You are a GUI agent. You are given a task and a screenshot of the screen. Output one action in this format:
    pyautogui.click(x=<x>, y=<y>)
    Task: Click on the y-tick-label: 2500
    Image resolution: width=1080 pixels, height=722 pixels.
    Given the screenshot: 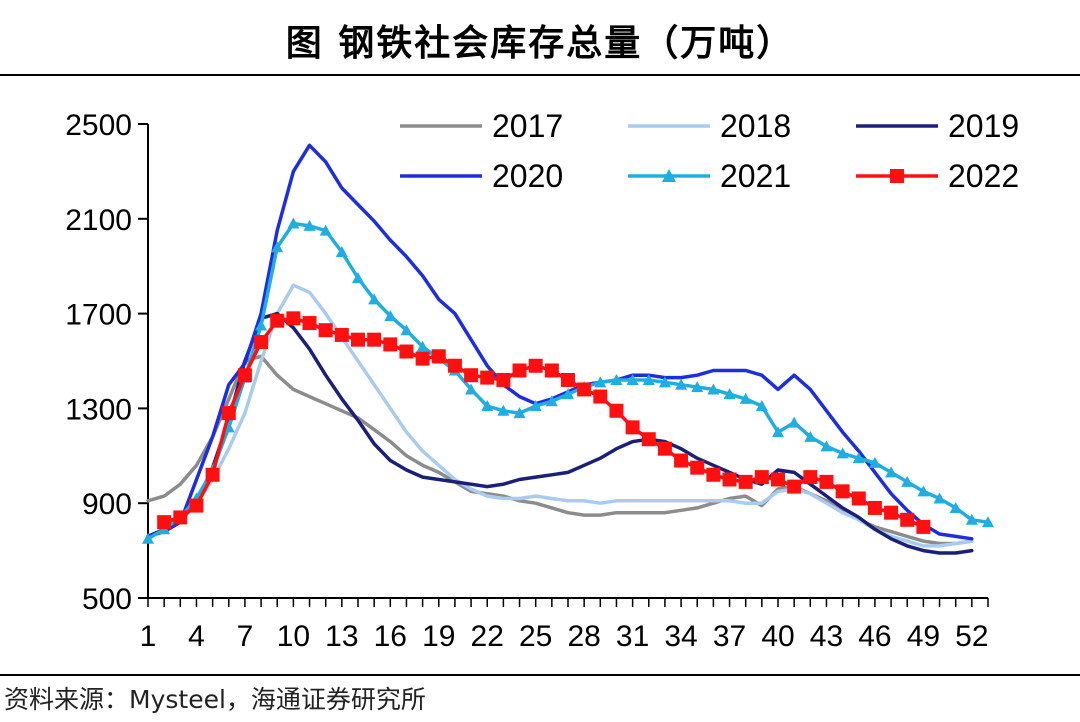 What is the action you would take?
    pyautogui.click(x=98, y=125)
    